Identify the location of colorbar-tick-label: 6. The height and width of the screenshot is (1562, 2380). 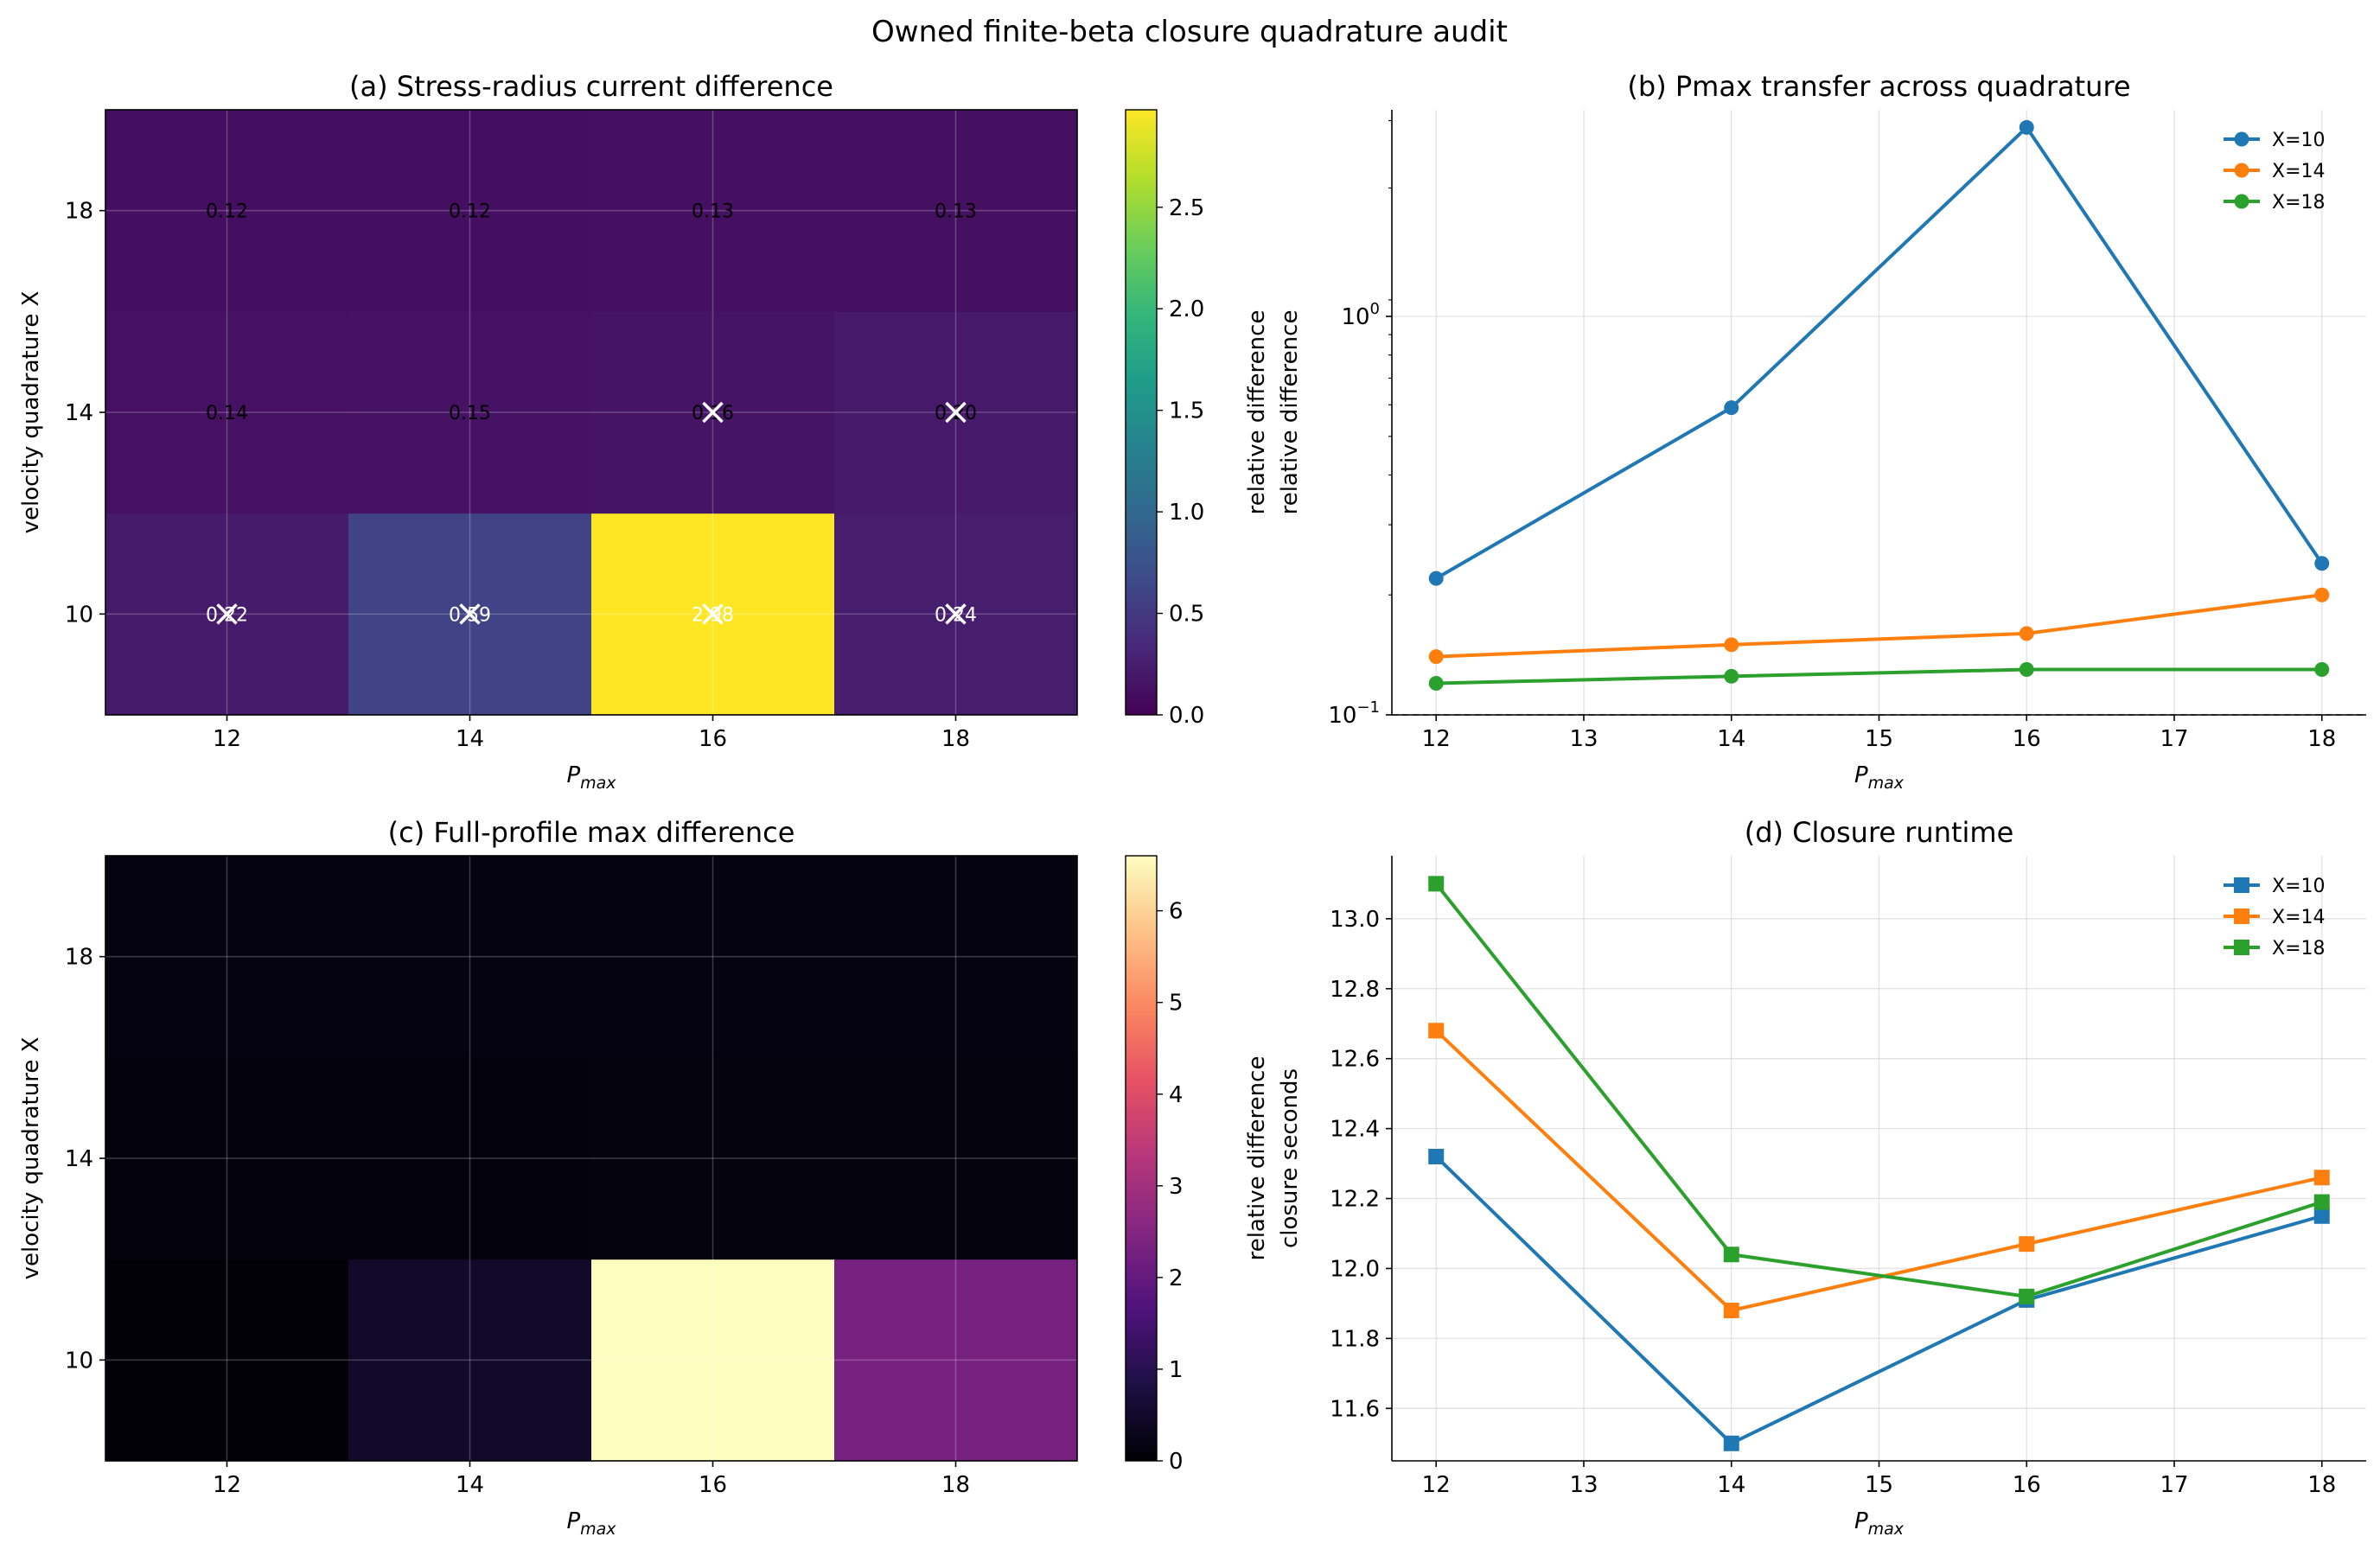
(1176, 912).